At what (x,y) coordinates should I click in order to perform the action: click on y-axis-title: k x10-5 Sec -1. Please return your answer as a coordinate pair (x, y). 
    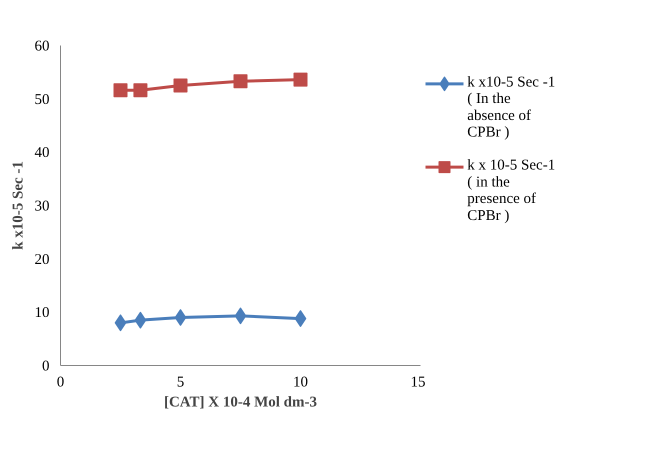
    Looking at the image, I should click on (18, 205).